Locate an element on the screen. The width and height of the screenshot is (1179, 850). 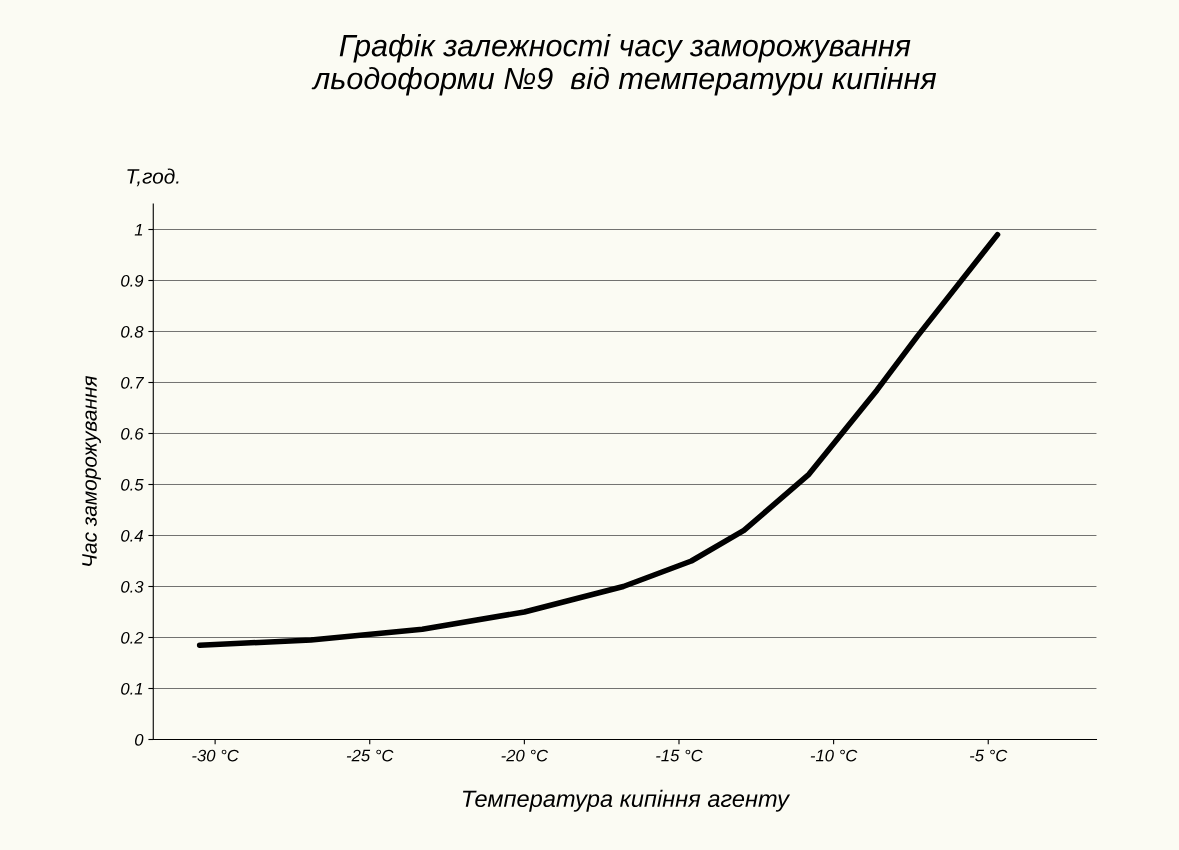
chart-title: Графік залежності часу заморожування льодоформи №9 від температури кипіння is located at coordinates (624, 65).